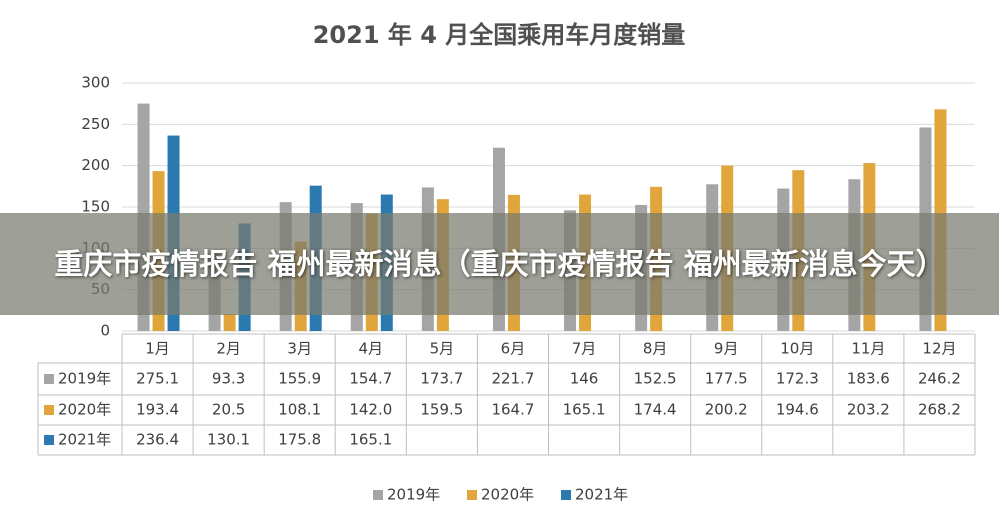 This screenshot has width=999, height=530. I want to click on table-row-label: 2020年, so click(84, 410).